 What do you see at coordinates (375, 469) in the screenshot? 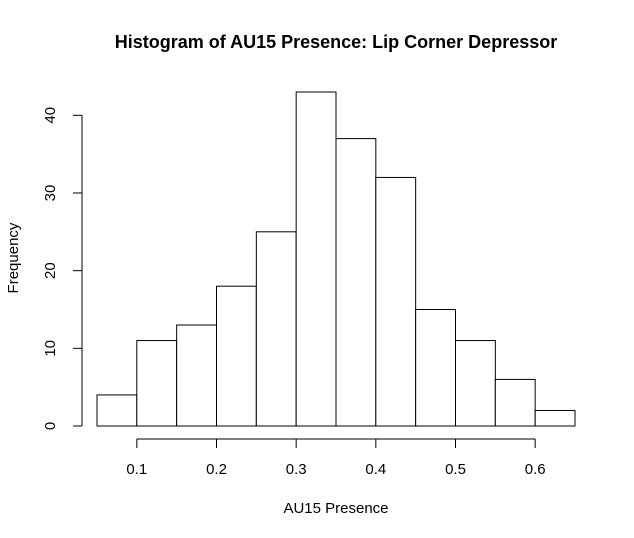
I see `x-tick-label: 0.4` at bounding box center [375, 469].